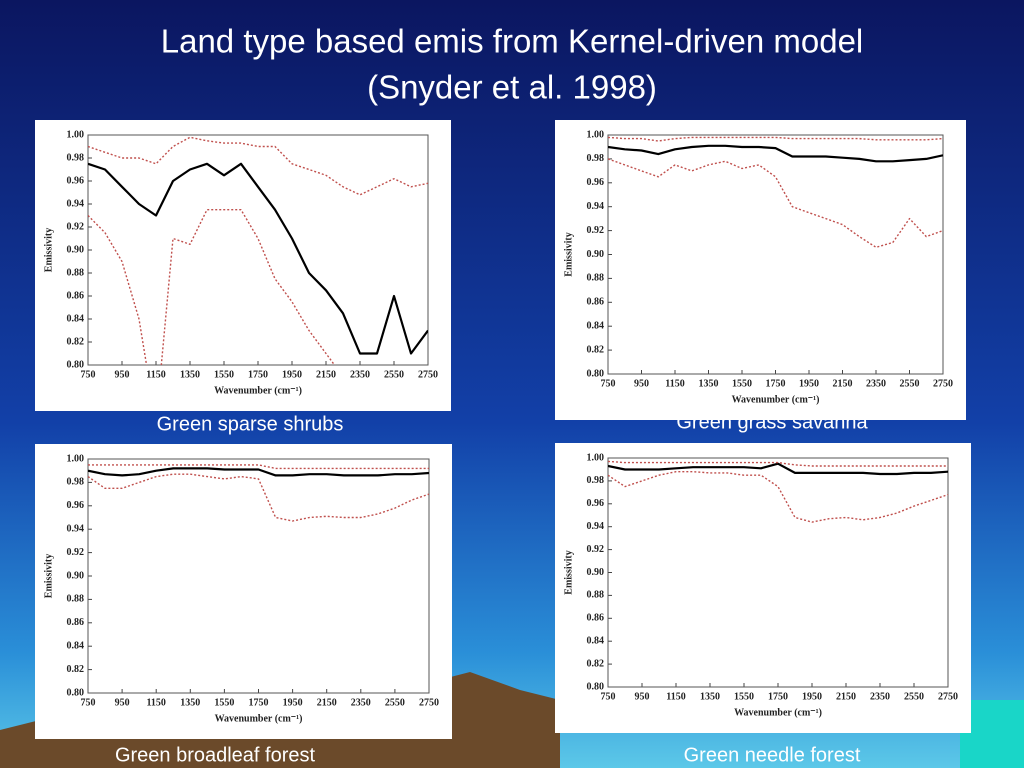 Image resolution: width=1024 pixels, height=773 pixels. I want to click on caption: Green broadleaf forest, so click(215, 755).